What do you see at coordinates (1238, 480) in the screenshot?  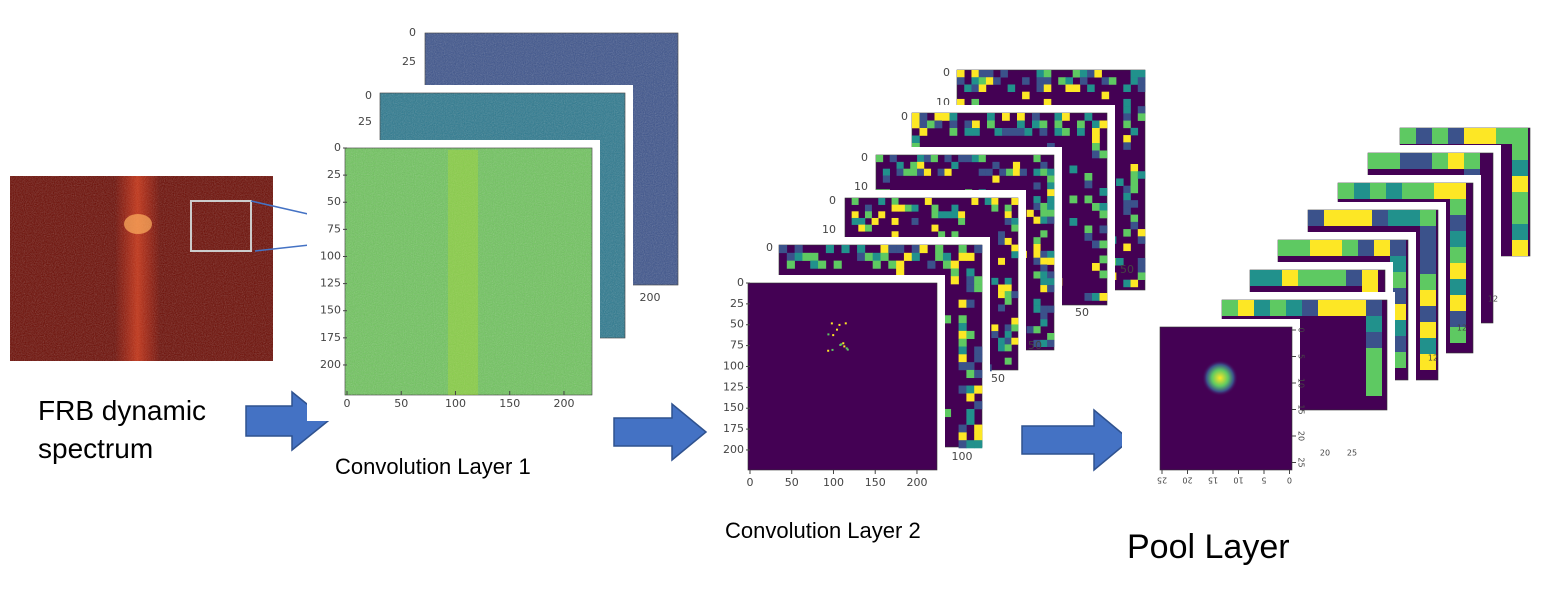 I see `tick-label: 10` at bounding box center [1238, 480].